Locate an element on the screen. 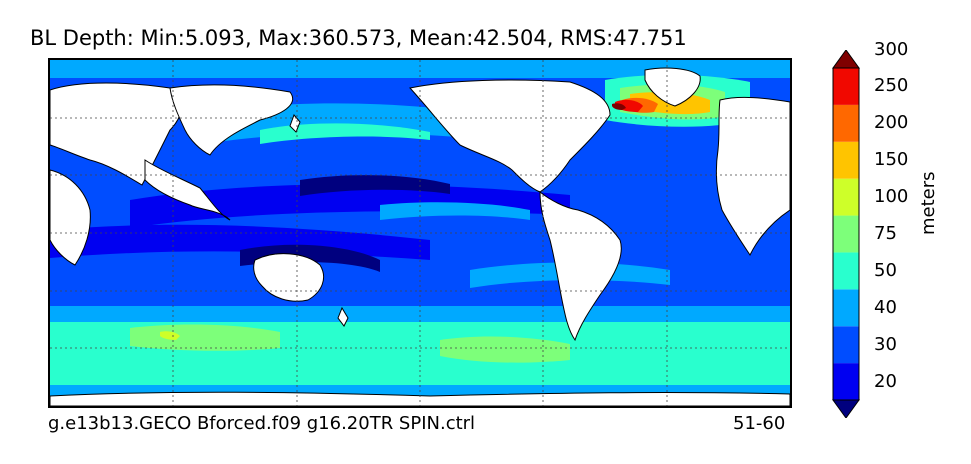  south-america is located at coordinates (580, 266).